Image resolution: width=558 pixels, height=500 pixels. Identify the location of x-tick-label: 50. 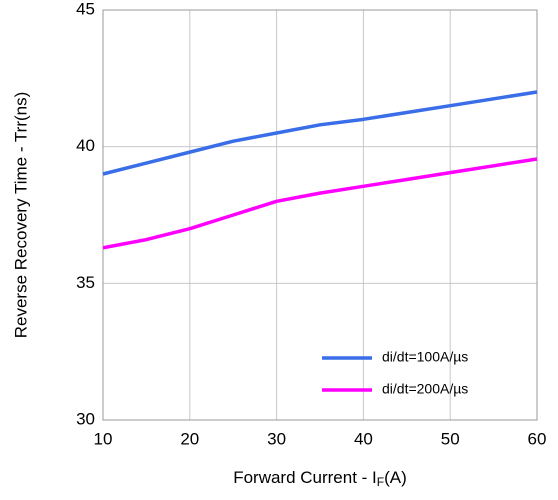
(450, 438).